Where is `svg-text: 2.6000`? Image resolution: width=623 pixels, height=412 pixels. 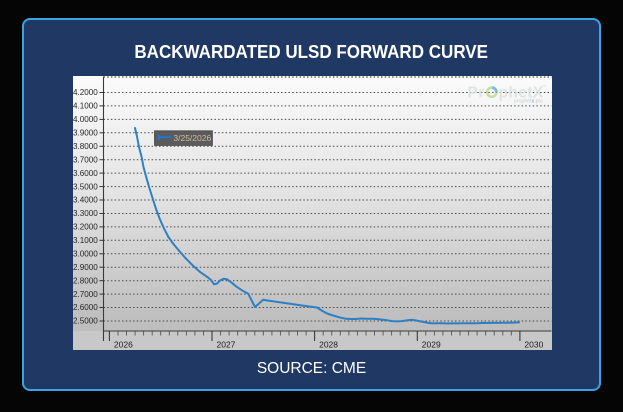 svg-text: 2.6000 is located at coordinates (85, 307).